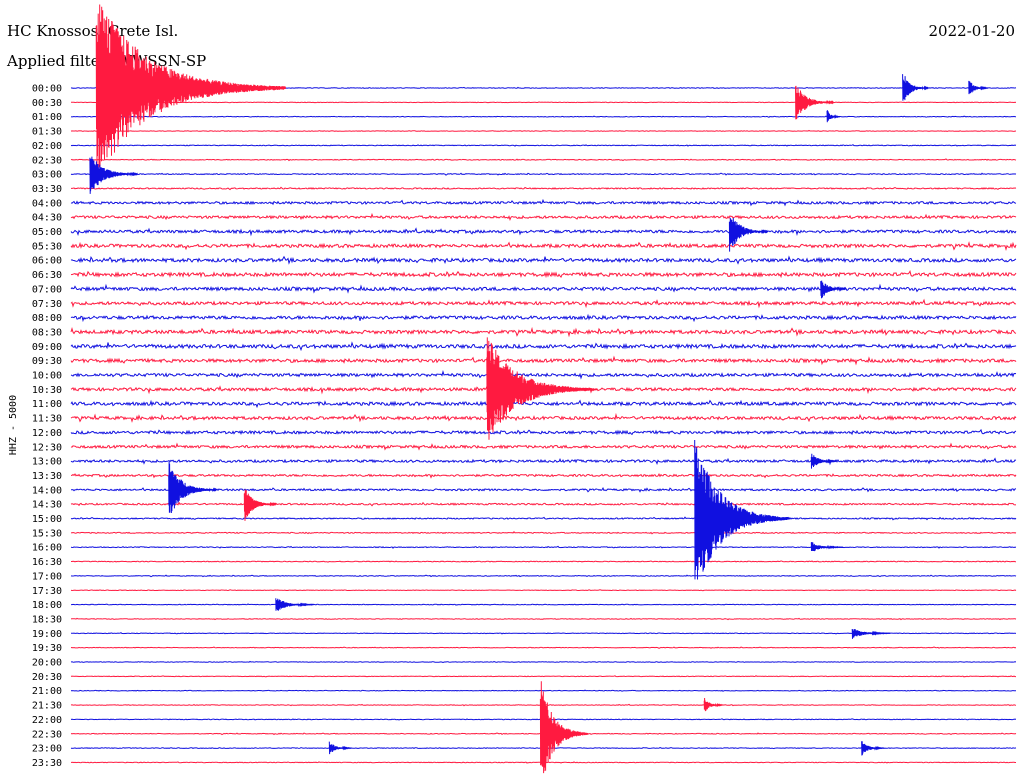 The width and height of the screenshot is (1024, 780). Describe the element at coordinates (47, 203) in the screenshot. I see `time-tick-label: 04:00` at that location.